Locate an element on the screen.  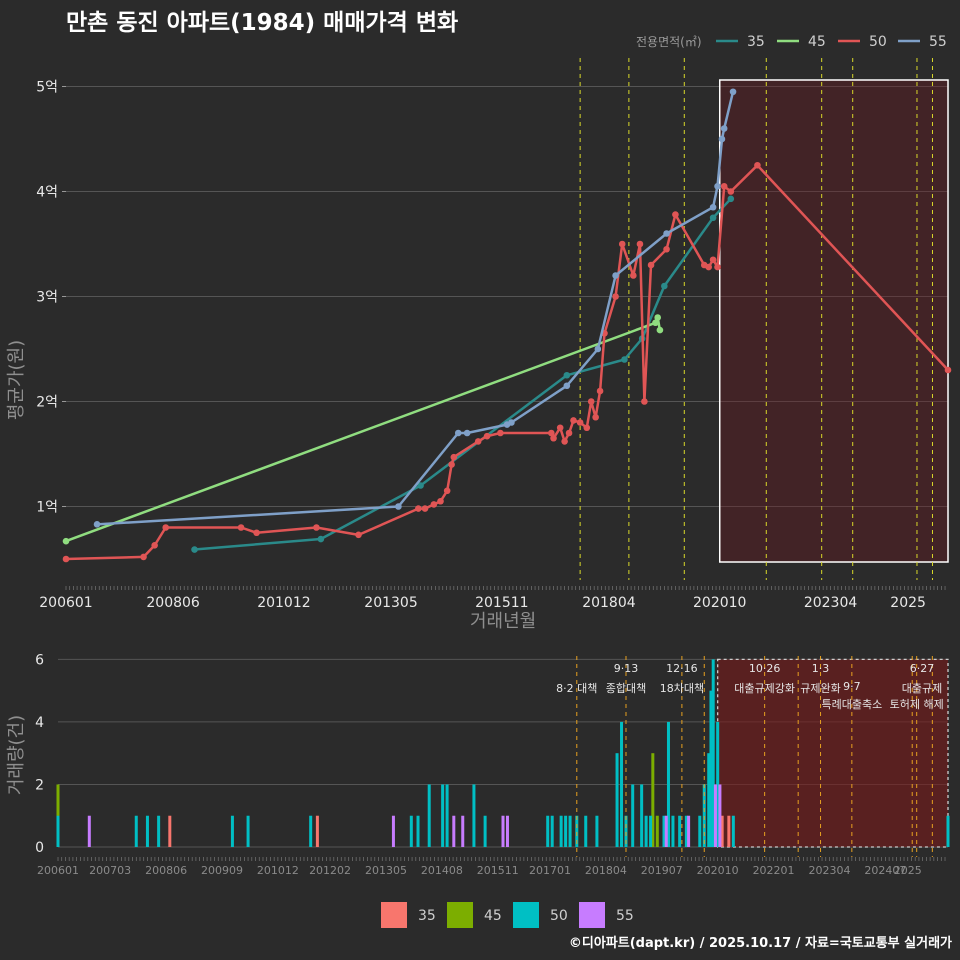
bottom-legend-label-35: 35 is located at coordinates (427, 916).